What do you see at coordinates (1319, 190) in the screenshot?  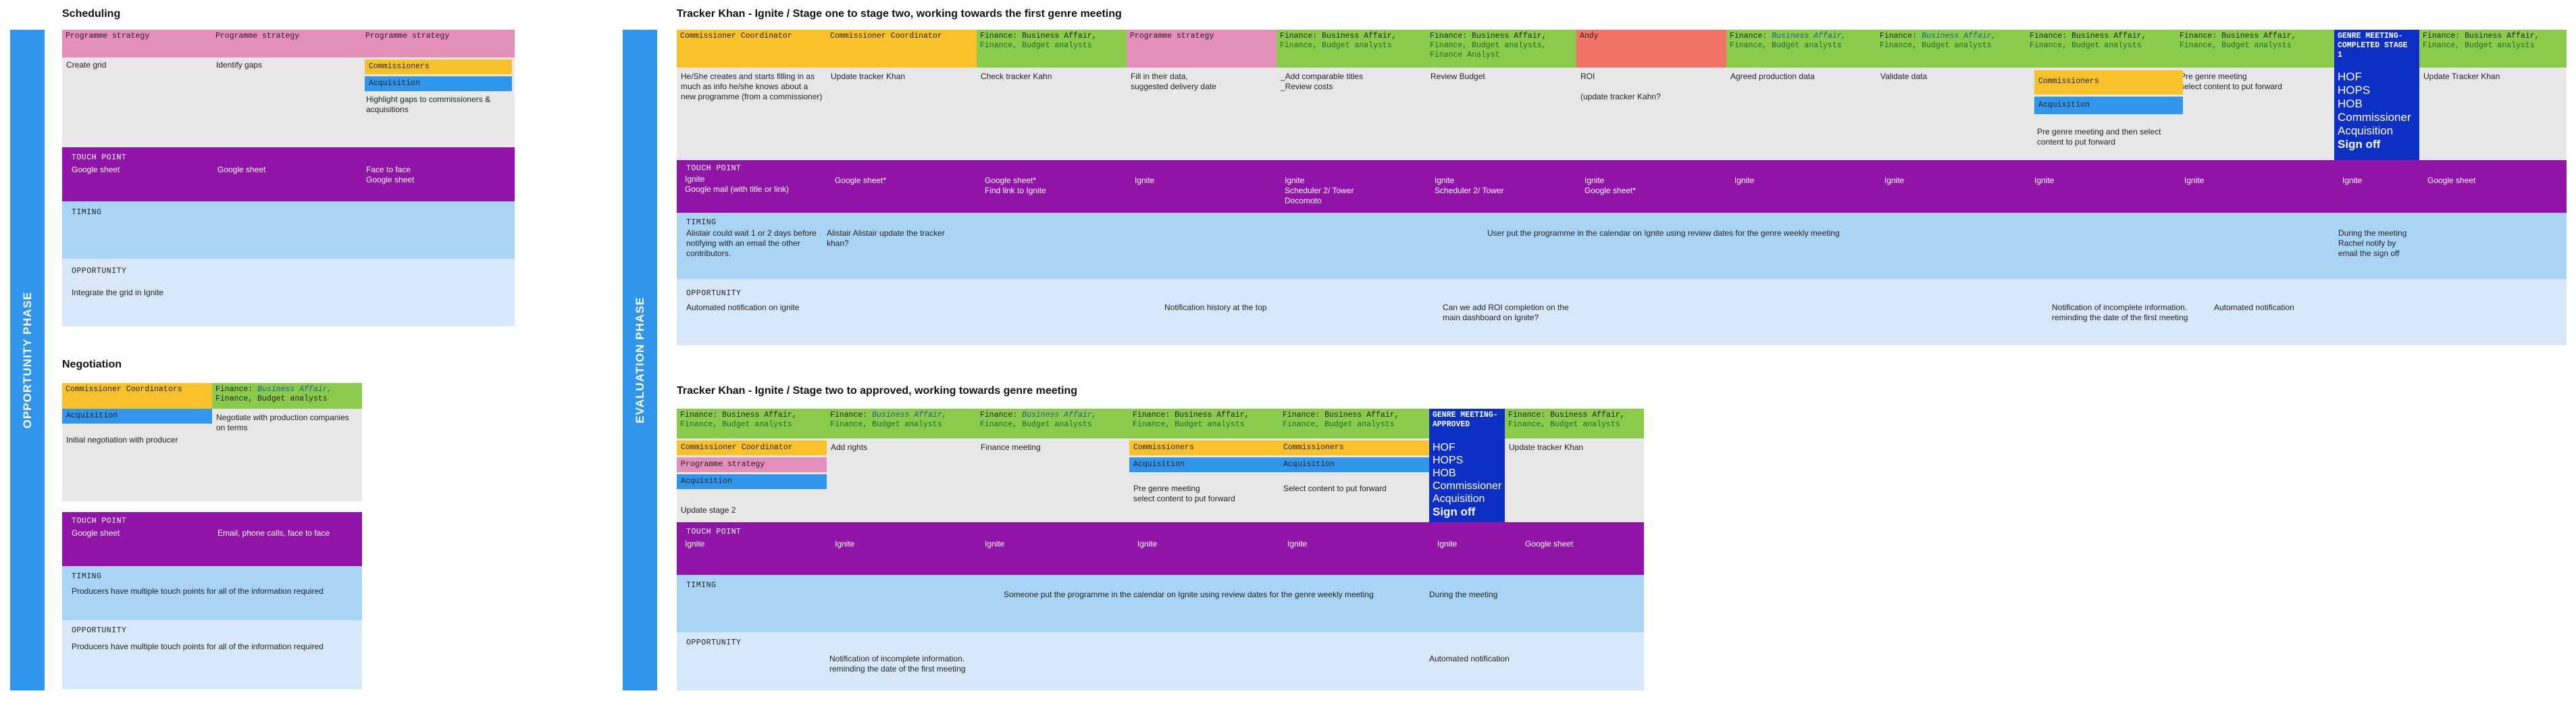 I see `stage-one-touch-5: Ignite Scheduler 2/ Tower Docomoto` at bounding box center [1319, 190].